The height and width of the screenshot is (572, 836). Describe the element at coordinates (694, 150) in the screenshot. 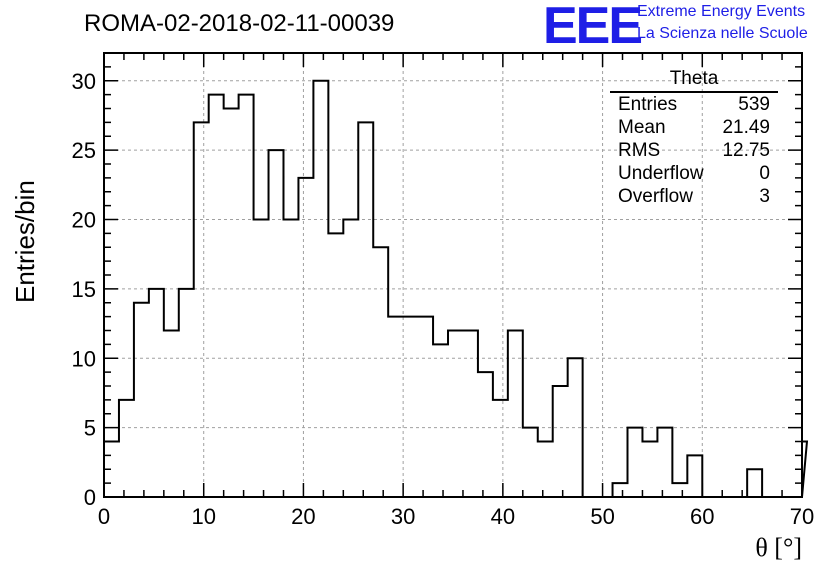

I see `stats-row-rms: RMS 12.75` at that location.